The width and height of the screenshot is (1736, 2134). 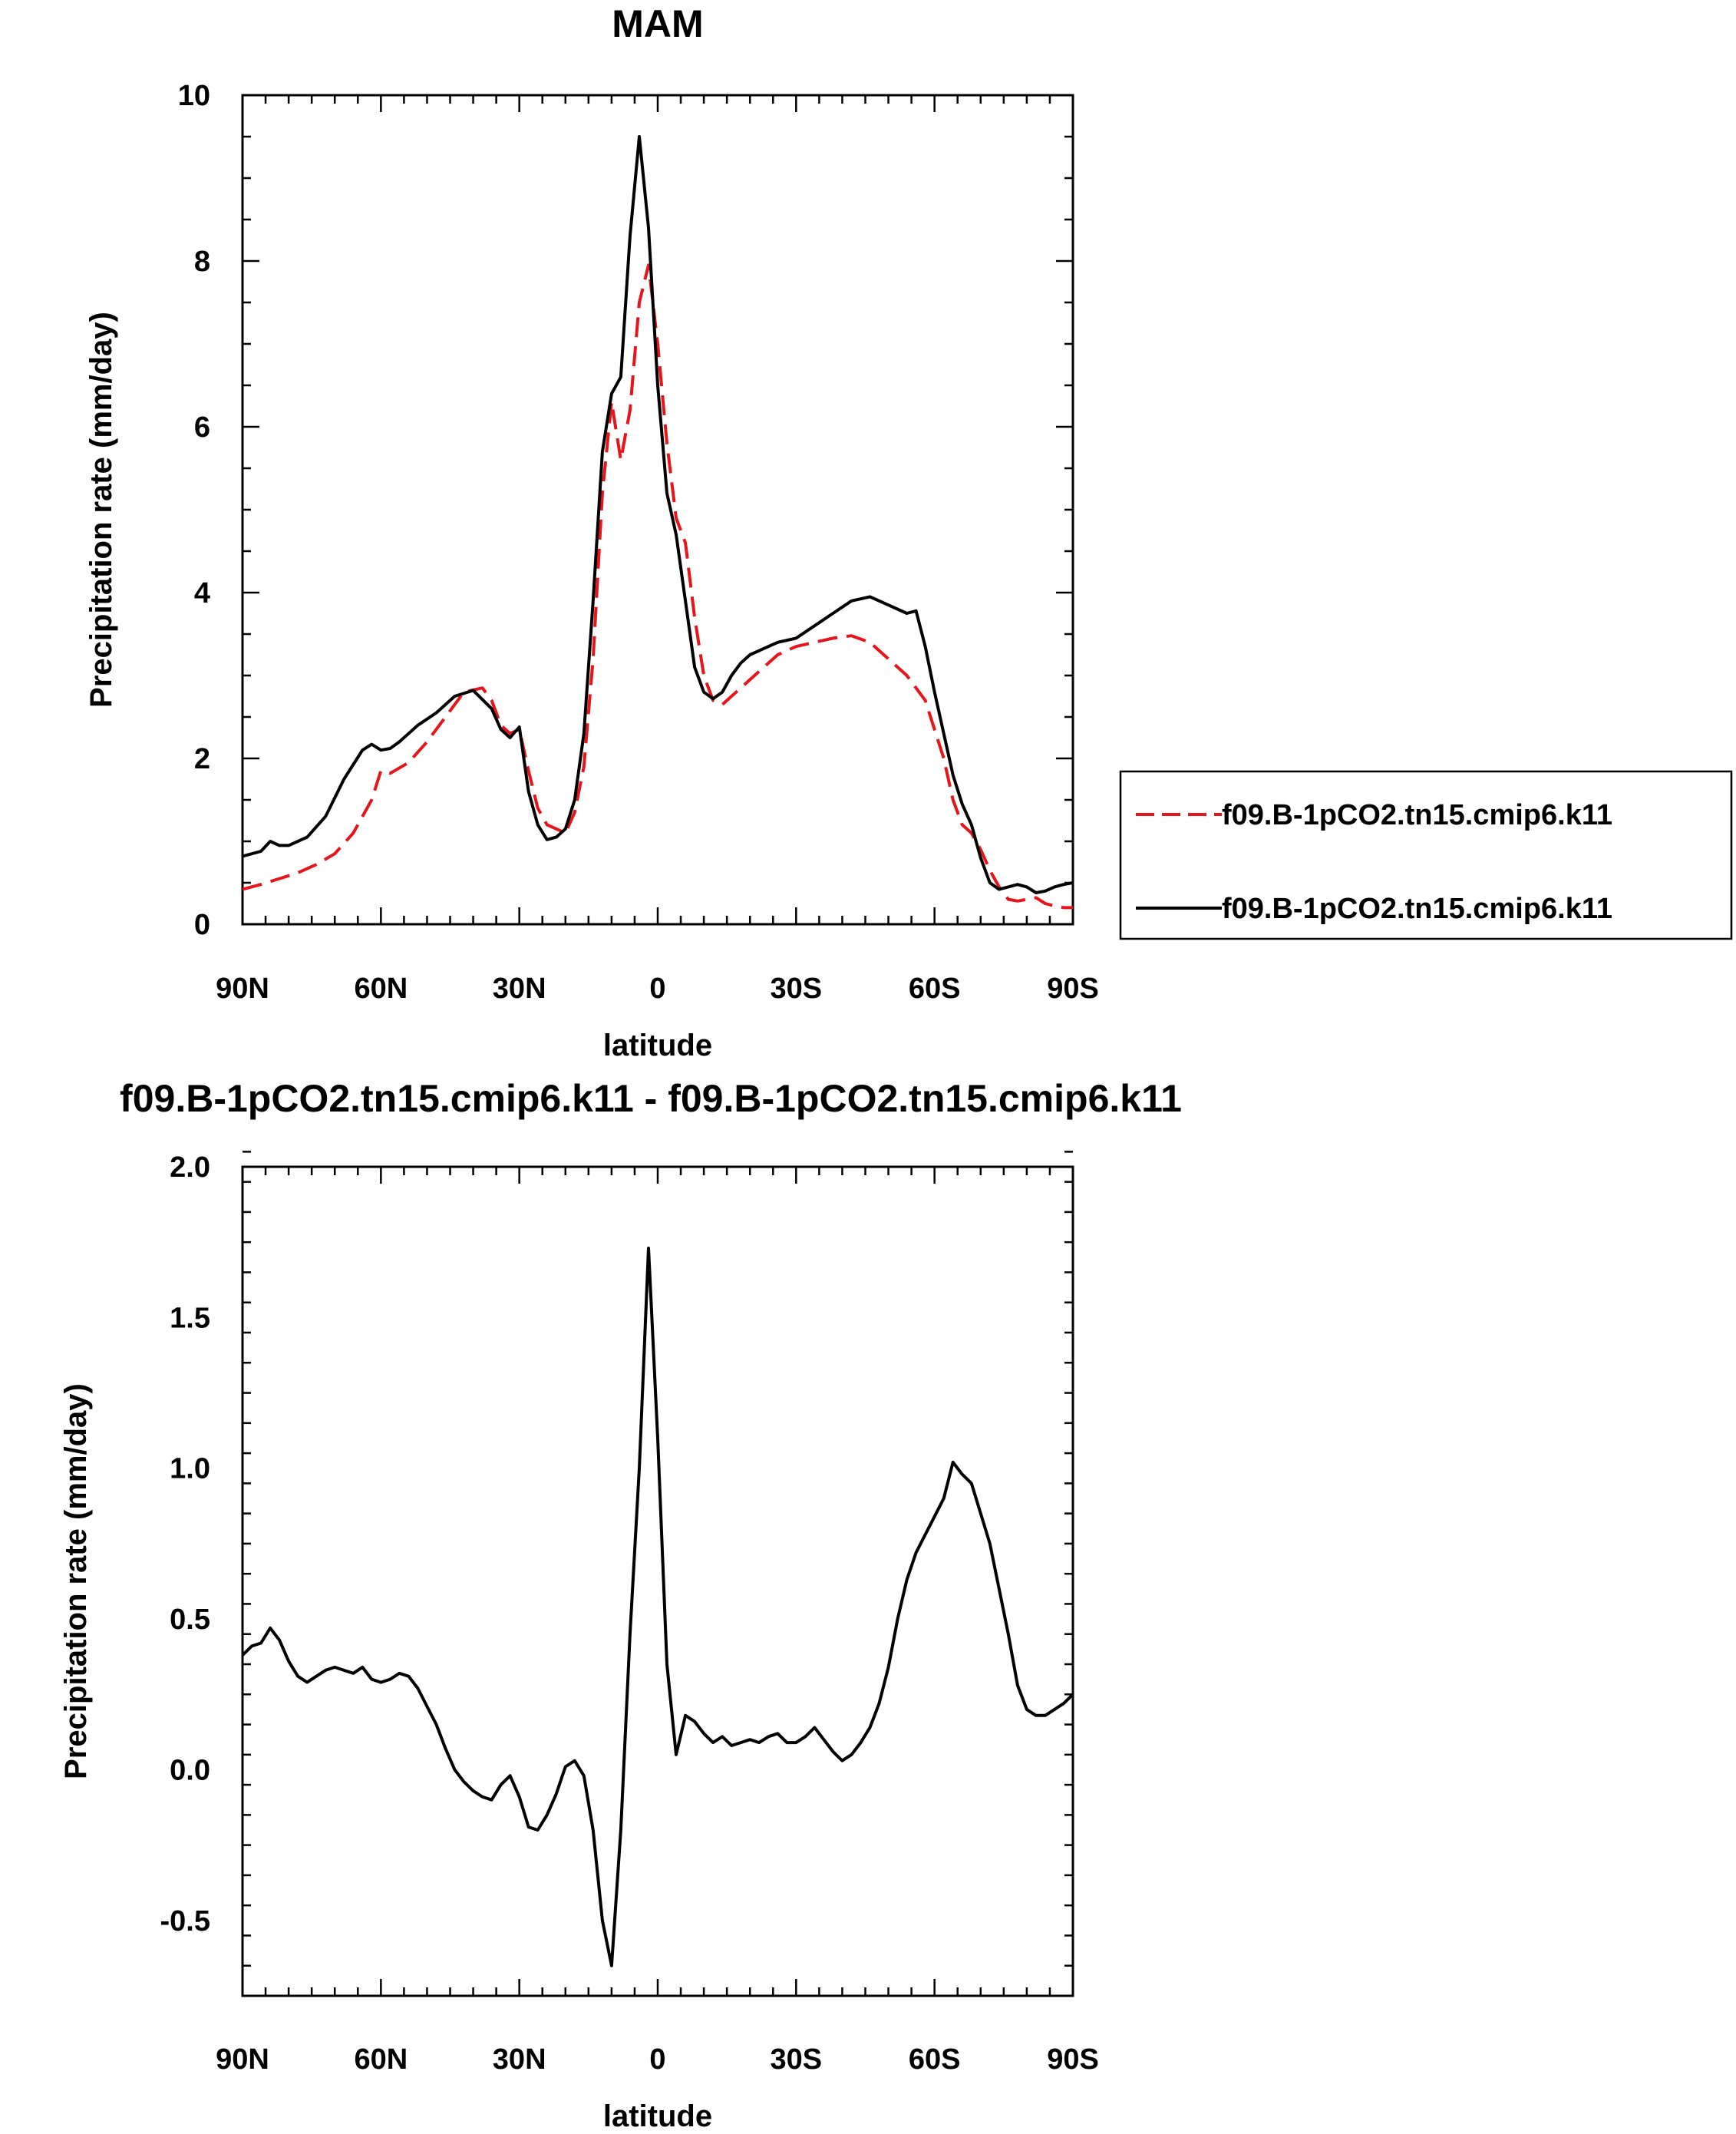 I want to click on y-tick-label: 0.5, so click(x=190, y=1620).